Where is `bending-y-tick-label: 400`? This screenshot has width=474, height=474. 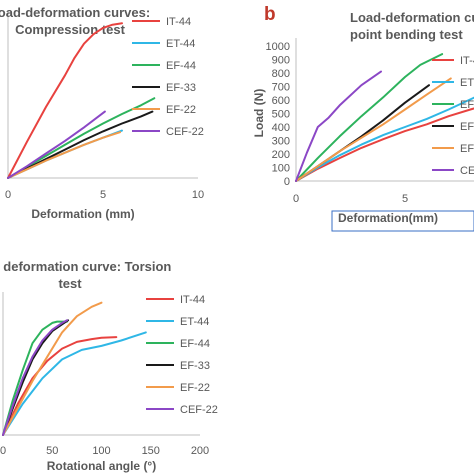 bending-y-tick-label: 400 is located at coordinates (281, 128).